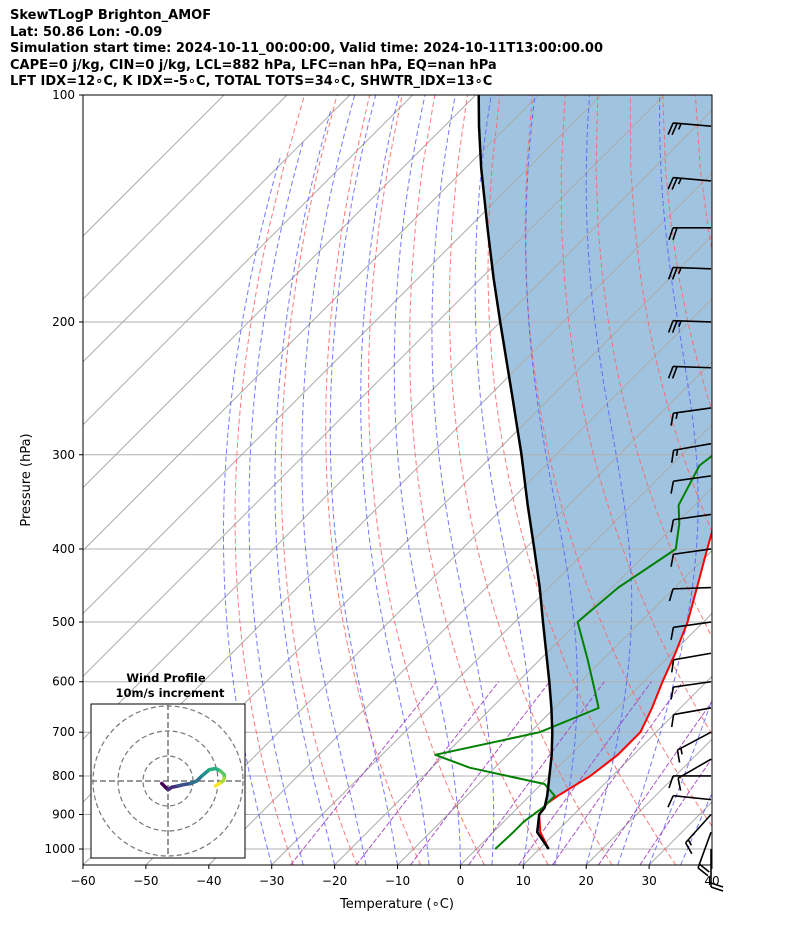 This screenshot has height=937, width=794. I want to click on x-axis-ticks: −60 −50 −40 −30 −20 −10 0 10 20 30 40, so click(395, 876).